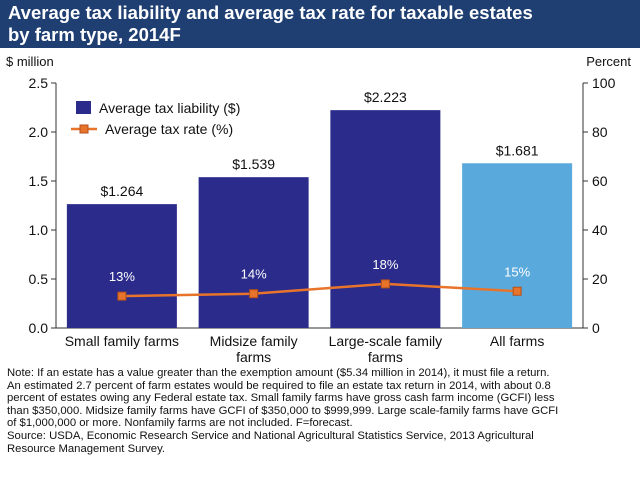 The height and width of the screenshot is (480, 640). Describe the element at coordinates (253, 164) in the screenshot. I see `bar-value-label: $1.539` at that location.